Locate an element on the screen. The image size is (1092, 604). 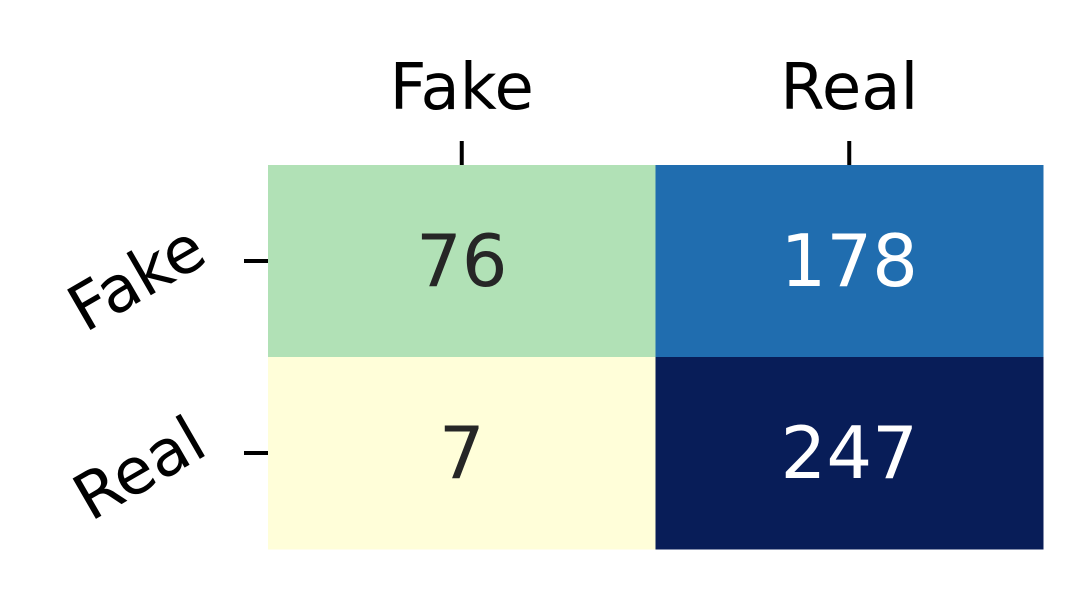
cell-value-label: 7 is located at coordinates (462, 453).